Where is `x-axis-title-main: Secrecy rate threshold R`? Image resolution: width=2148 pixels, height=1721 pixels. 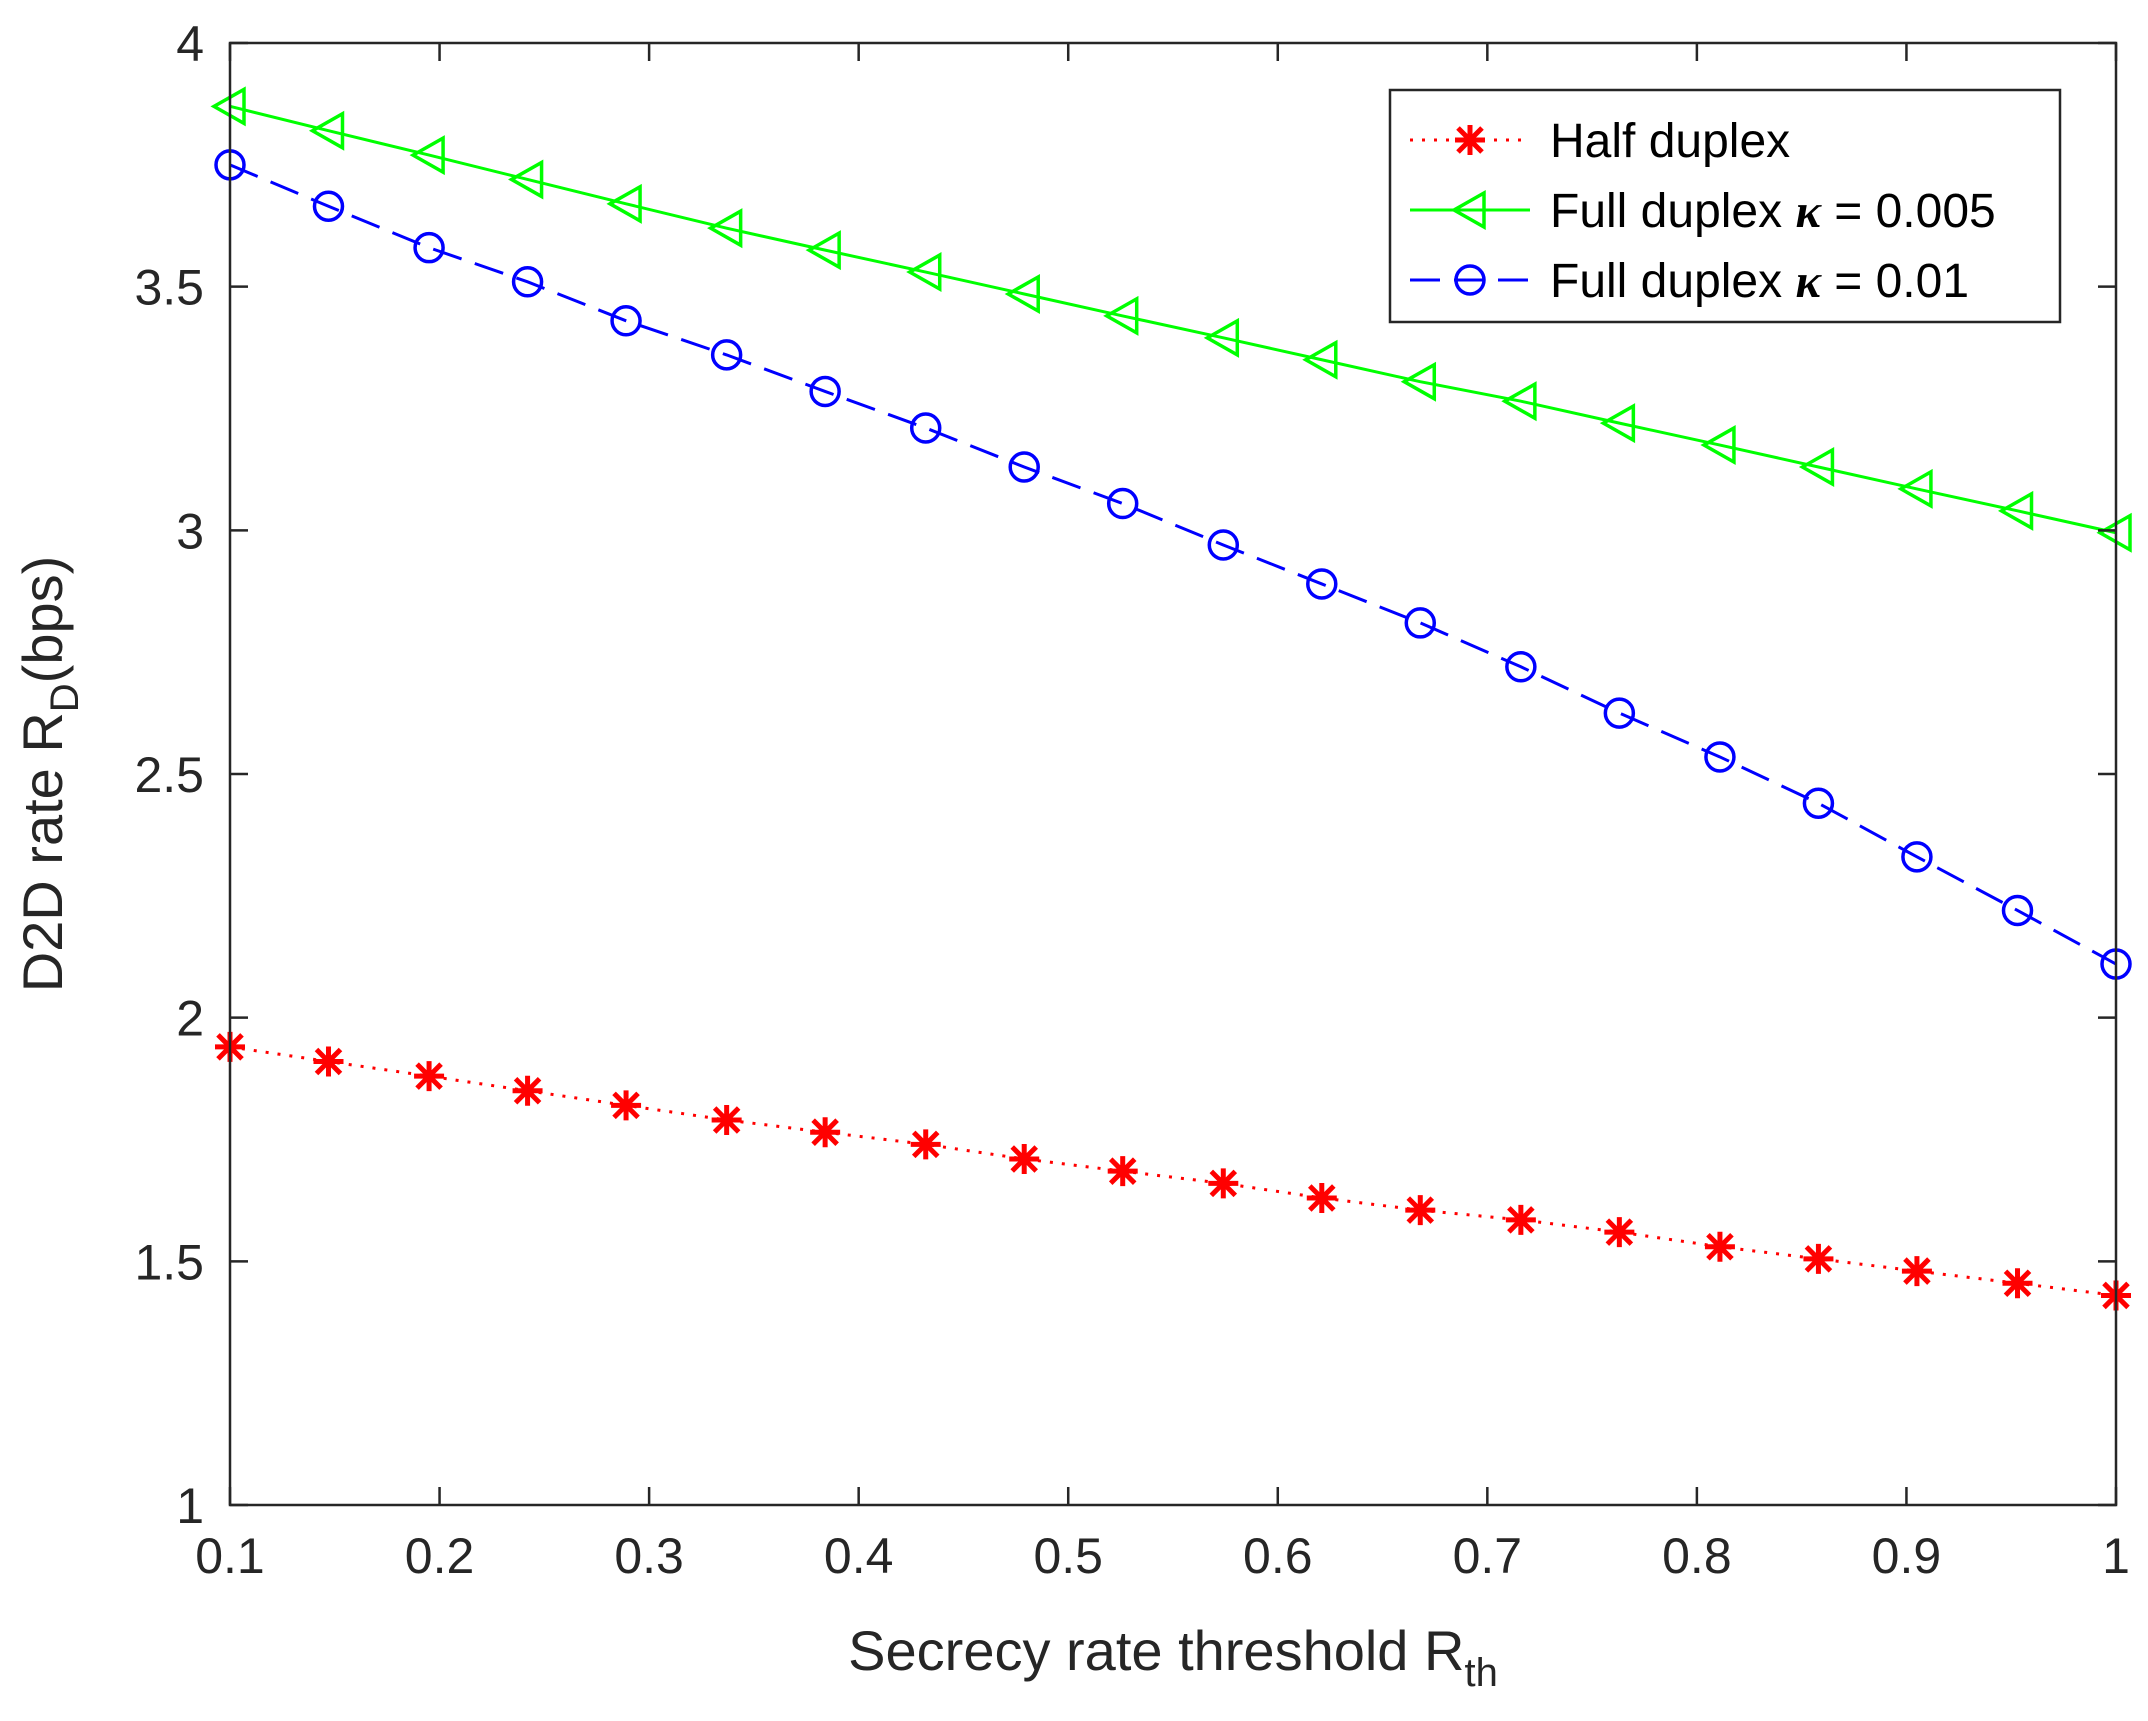 x-axis-title-main: Secrecy rate threshold R is located at coordinates (1156, 1650).